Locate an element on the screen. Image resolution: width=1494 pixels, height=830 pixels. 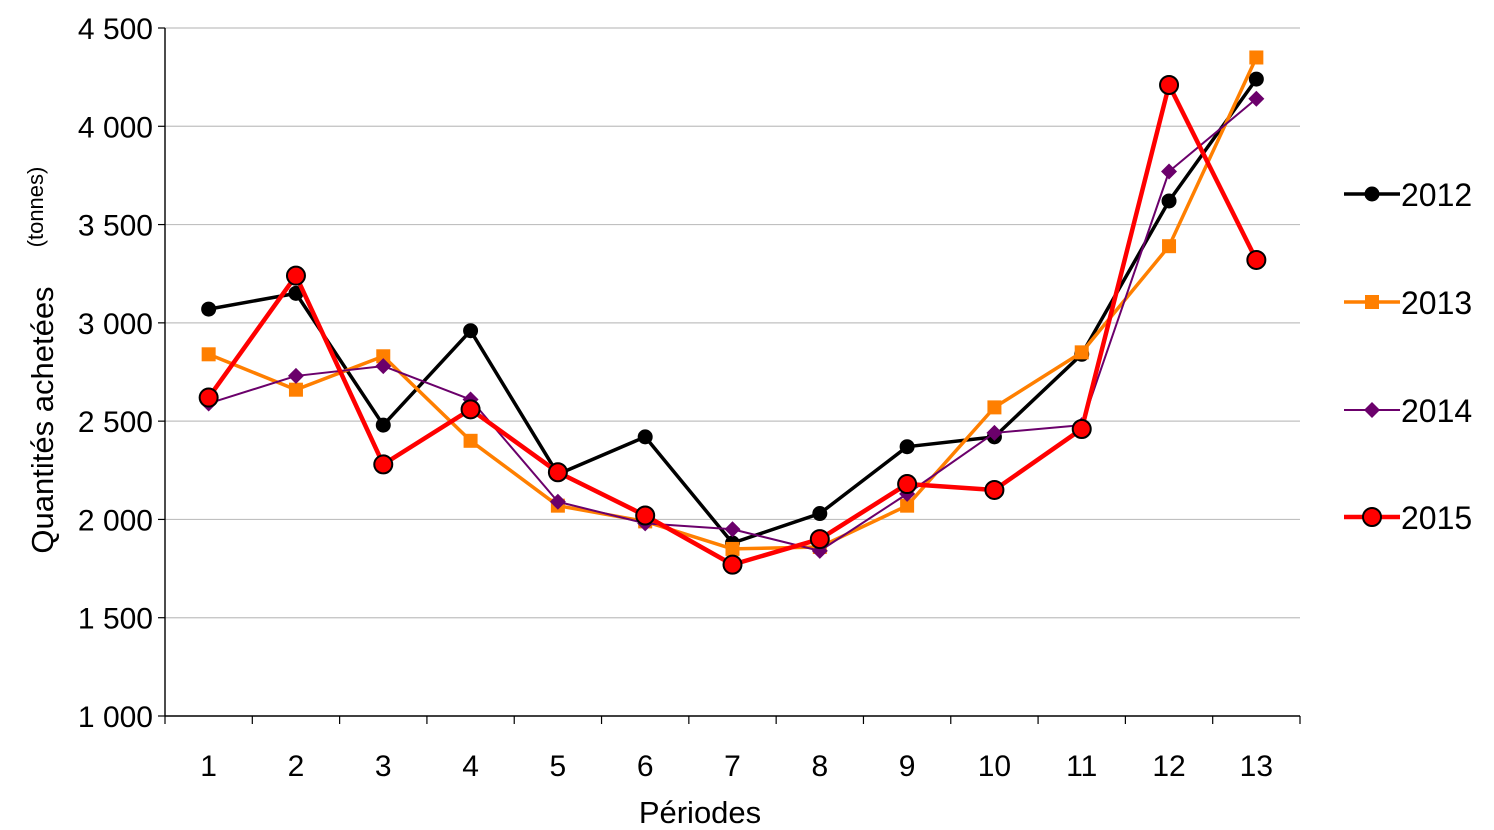
legend-label: 2014 is located at coordinates (1436, 411).